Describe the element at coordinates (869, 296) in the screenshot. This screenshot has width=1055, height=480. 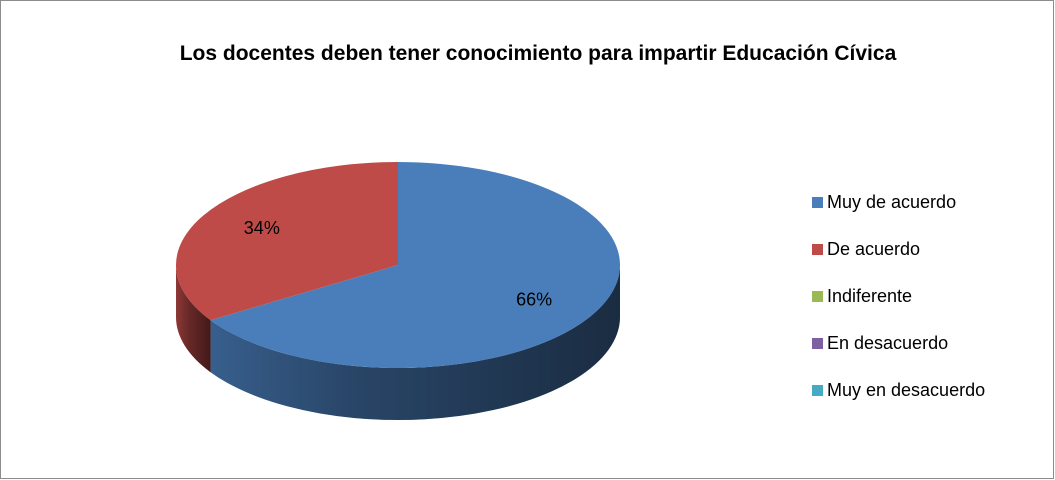
I see `legend-label: Indiferente` at that location.